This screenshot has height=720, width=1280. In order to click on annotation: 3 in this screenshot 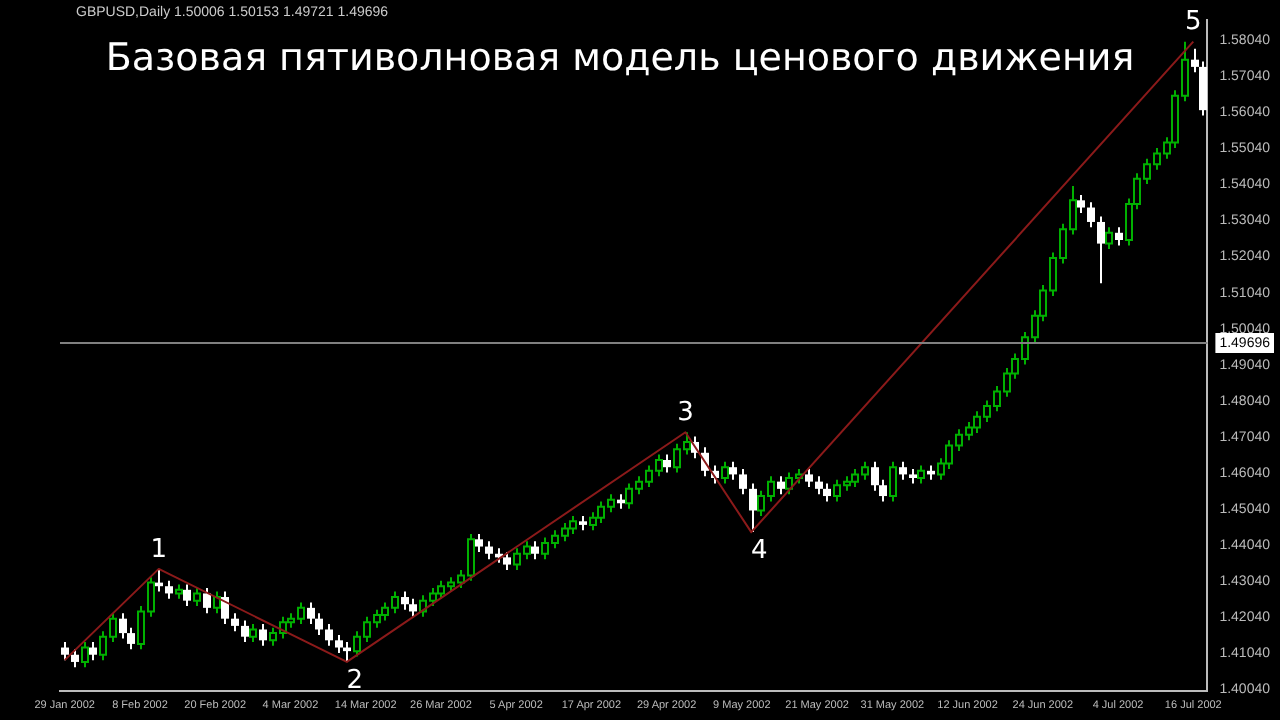, I will do `click(685, 412)`.